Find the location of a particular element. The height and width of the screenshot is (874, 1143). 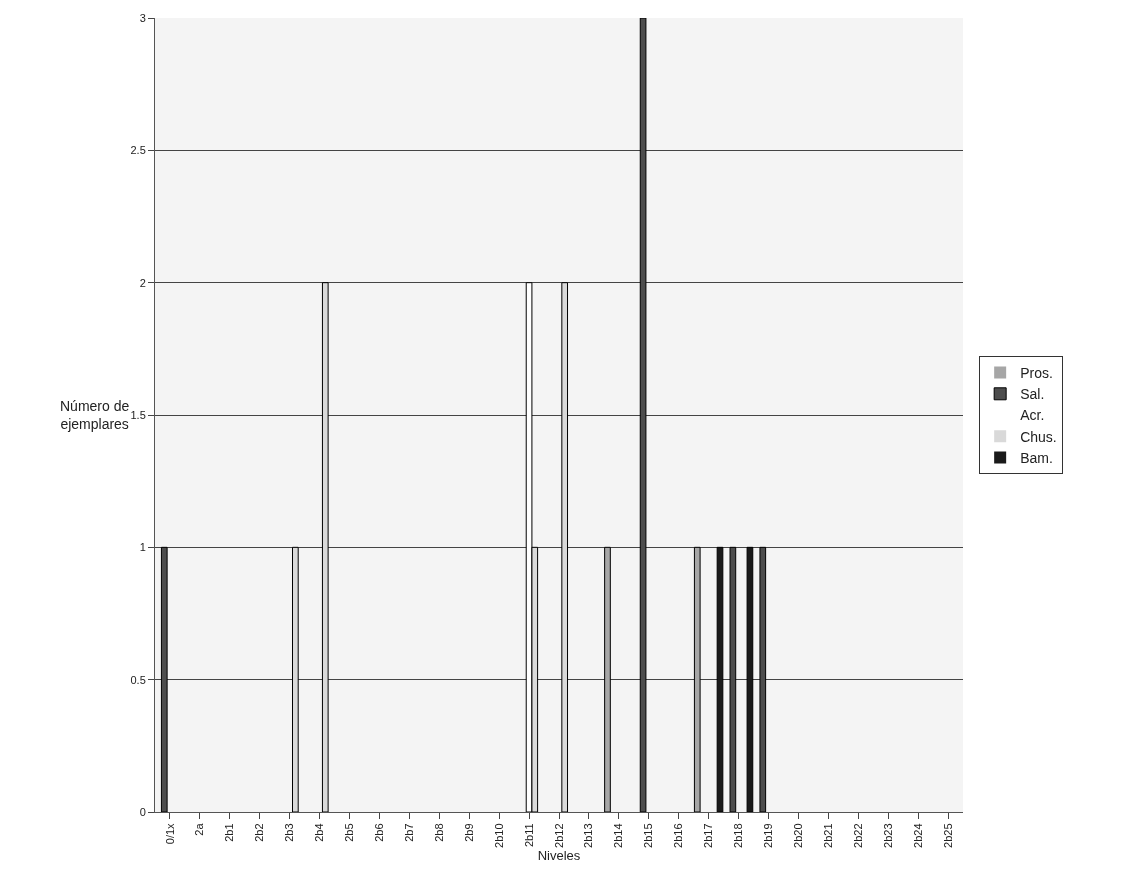

legend-label: Sal. is located at coordinates (1032, 394).